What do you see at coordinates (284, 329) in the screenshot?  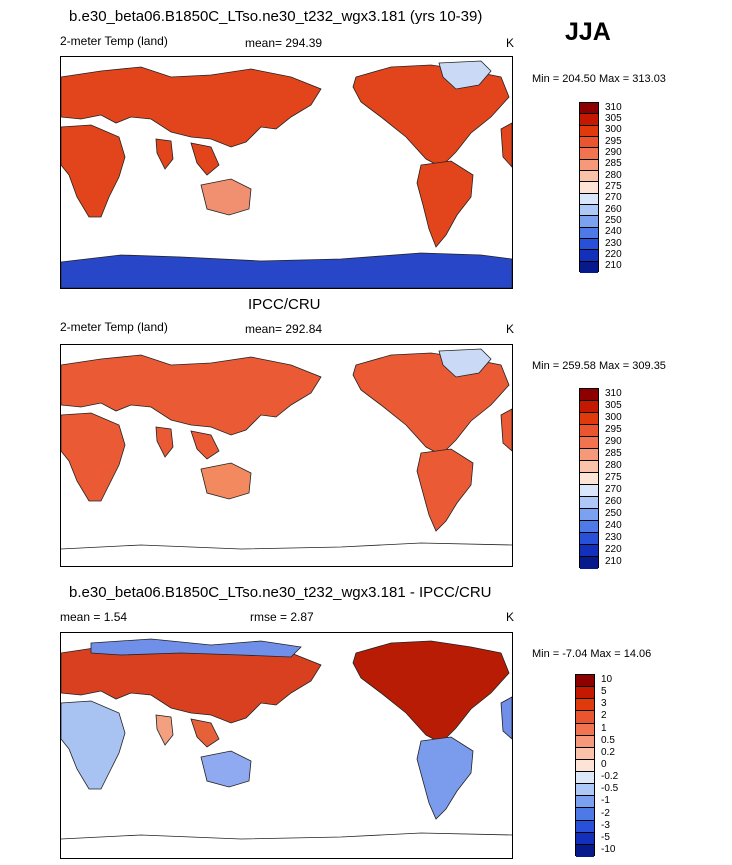 I see `mean-label: mean= 292.84` at bounding box center [284, 329].